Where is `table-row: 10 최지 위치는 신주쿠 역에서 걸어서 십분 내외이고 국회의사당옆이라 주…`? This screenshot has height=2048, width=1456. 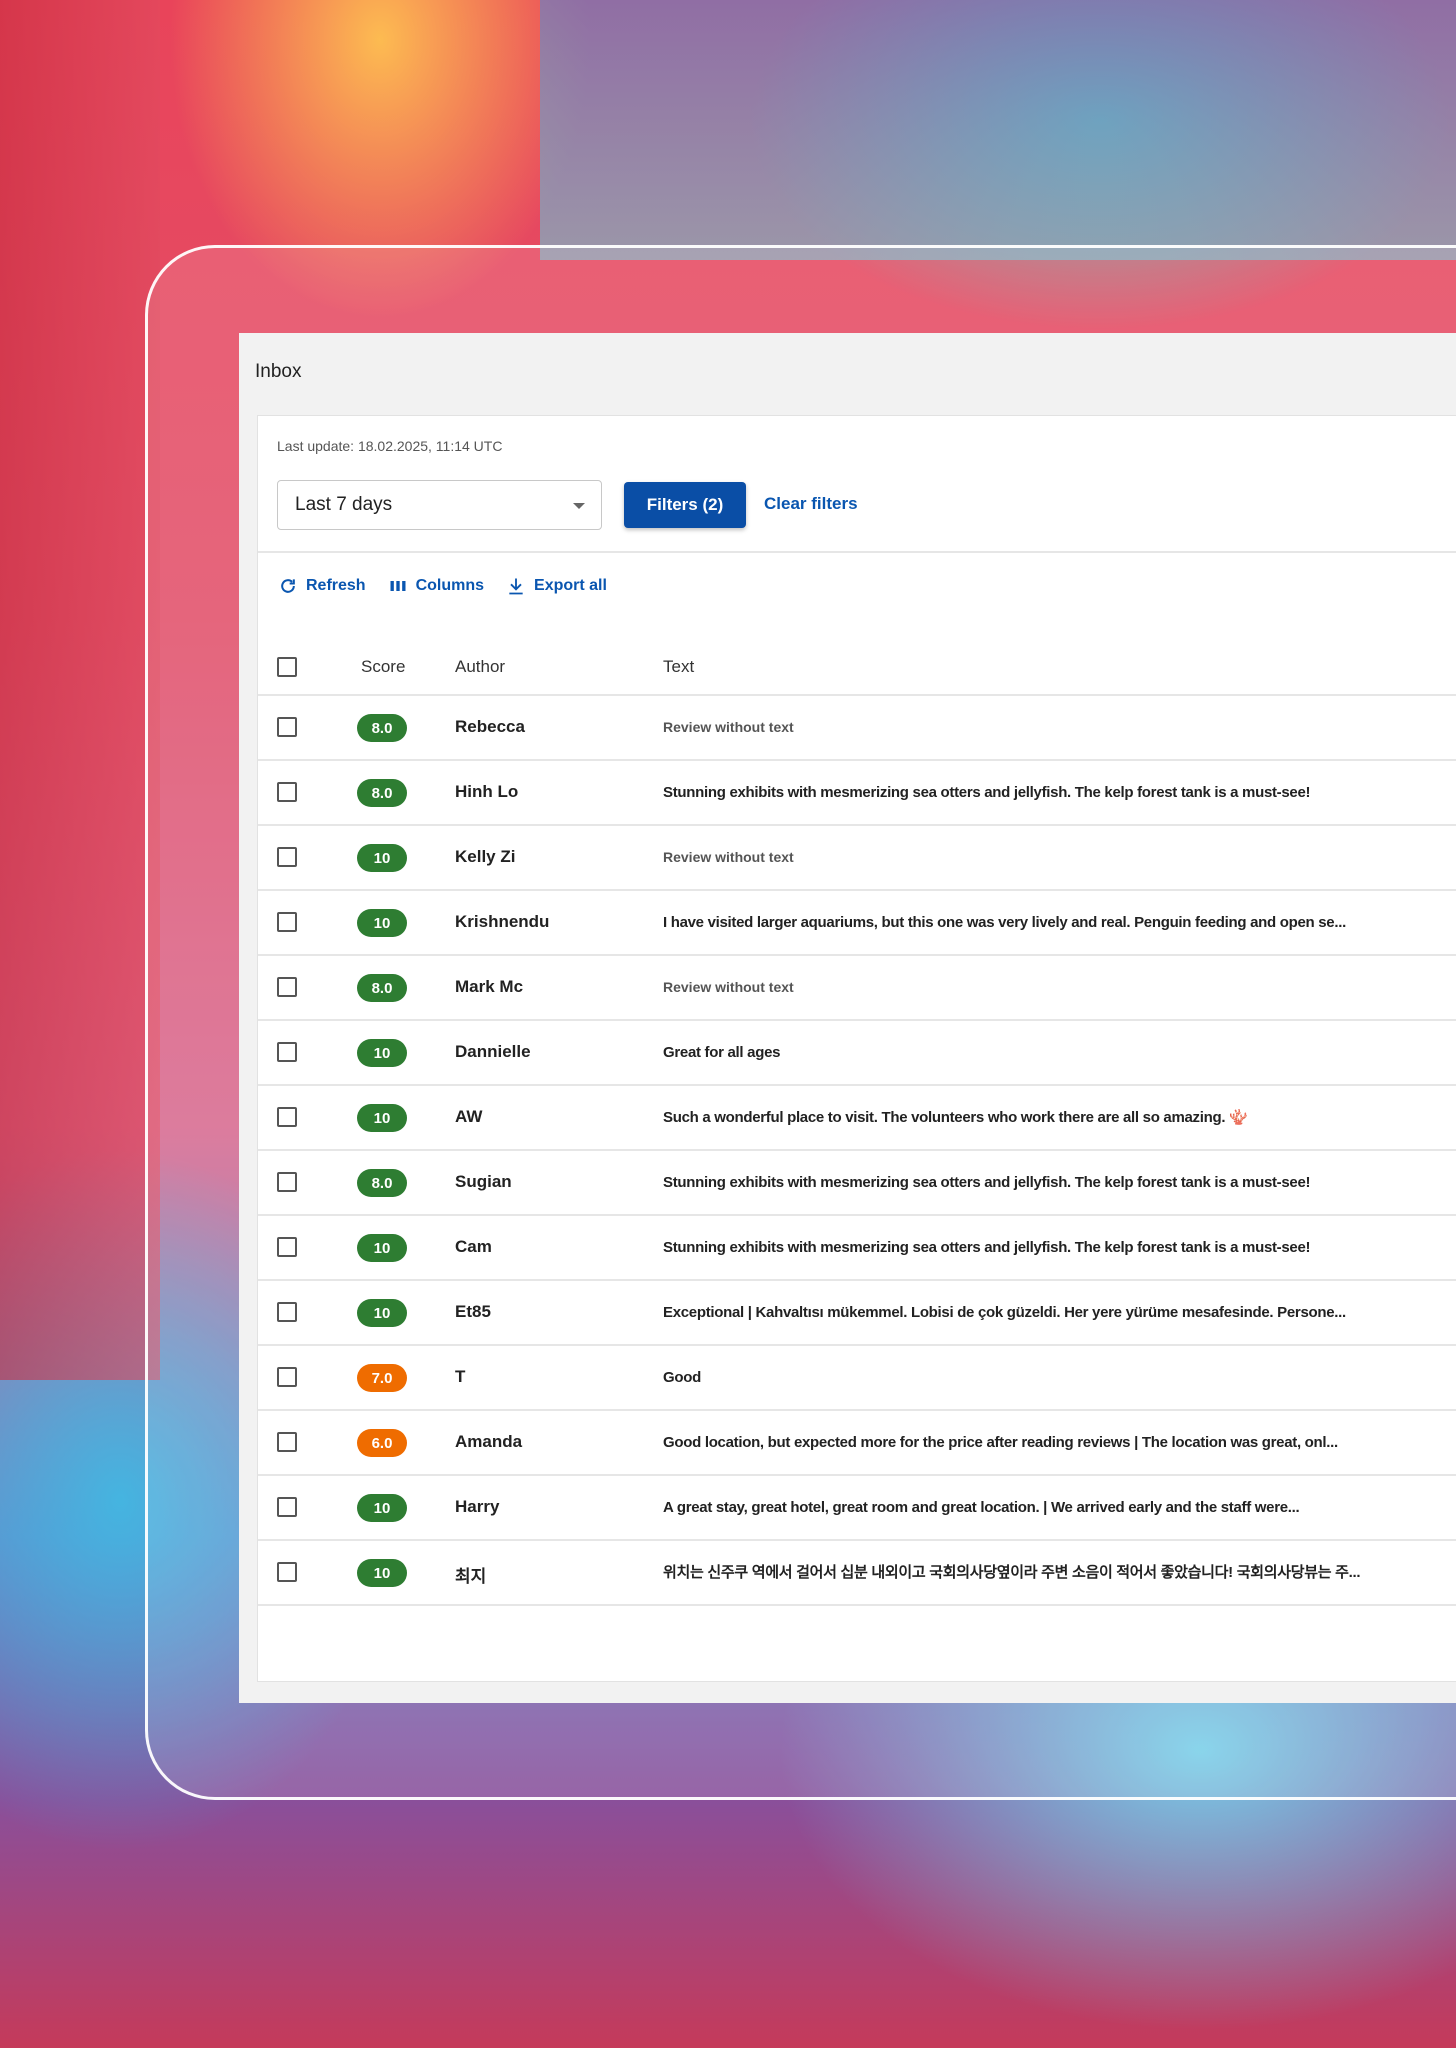 table-row: 10 최지 위치는 신주쿠 역에서 걸어서 십분 내외이고 국회의사당옆이라 주… is located at coordinates (857, 1573).